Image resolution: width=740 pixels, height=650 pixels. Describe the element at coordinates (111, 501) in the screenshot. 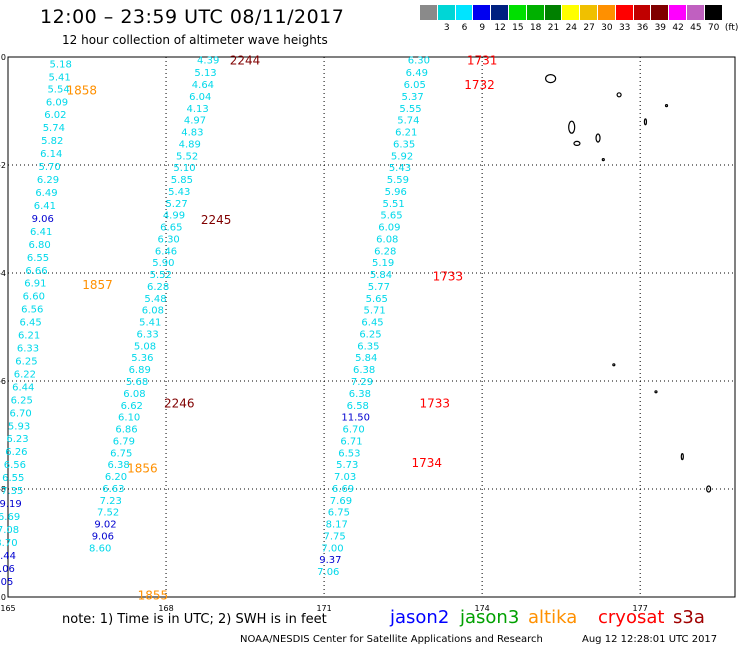

I see `wave-height-label: 7.23` at that location.